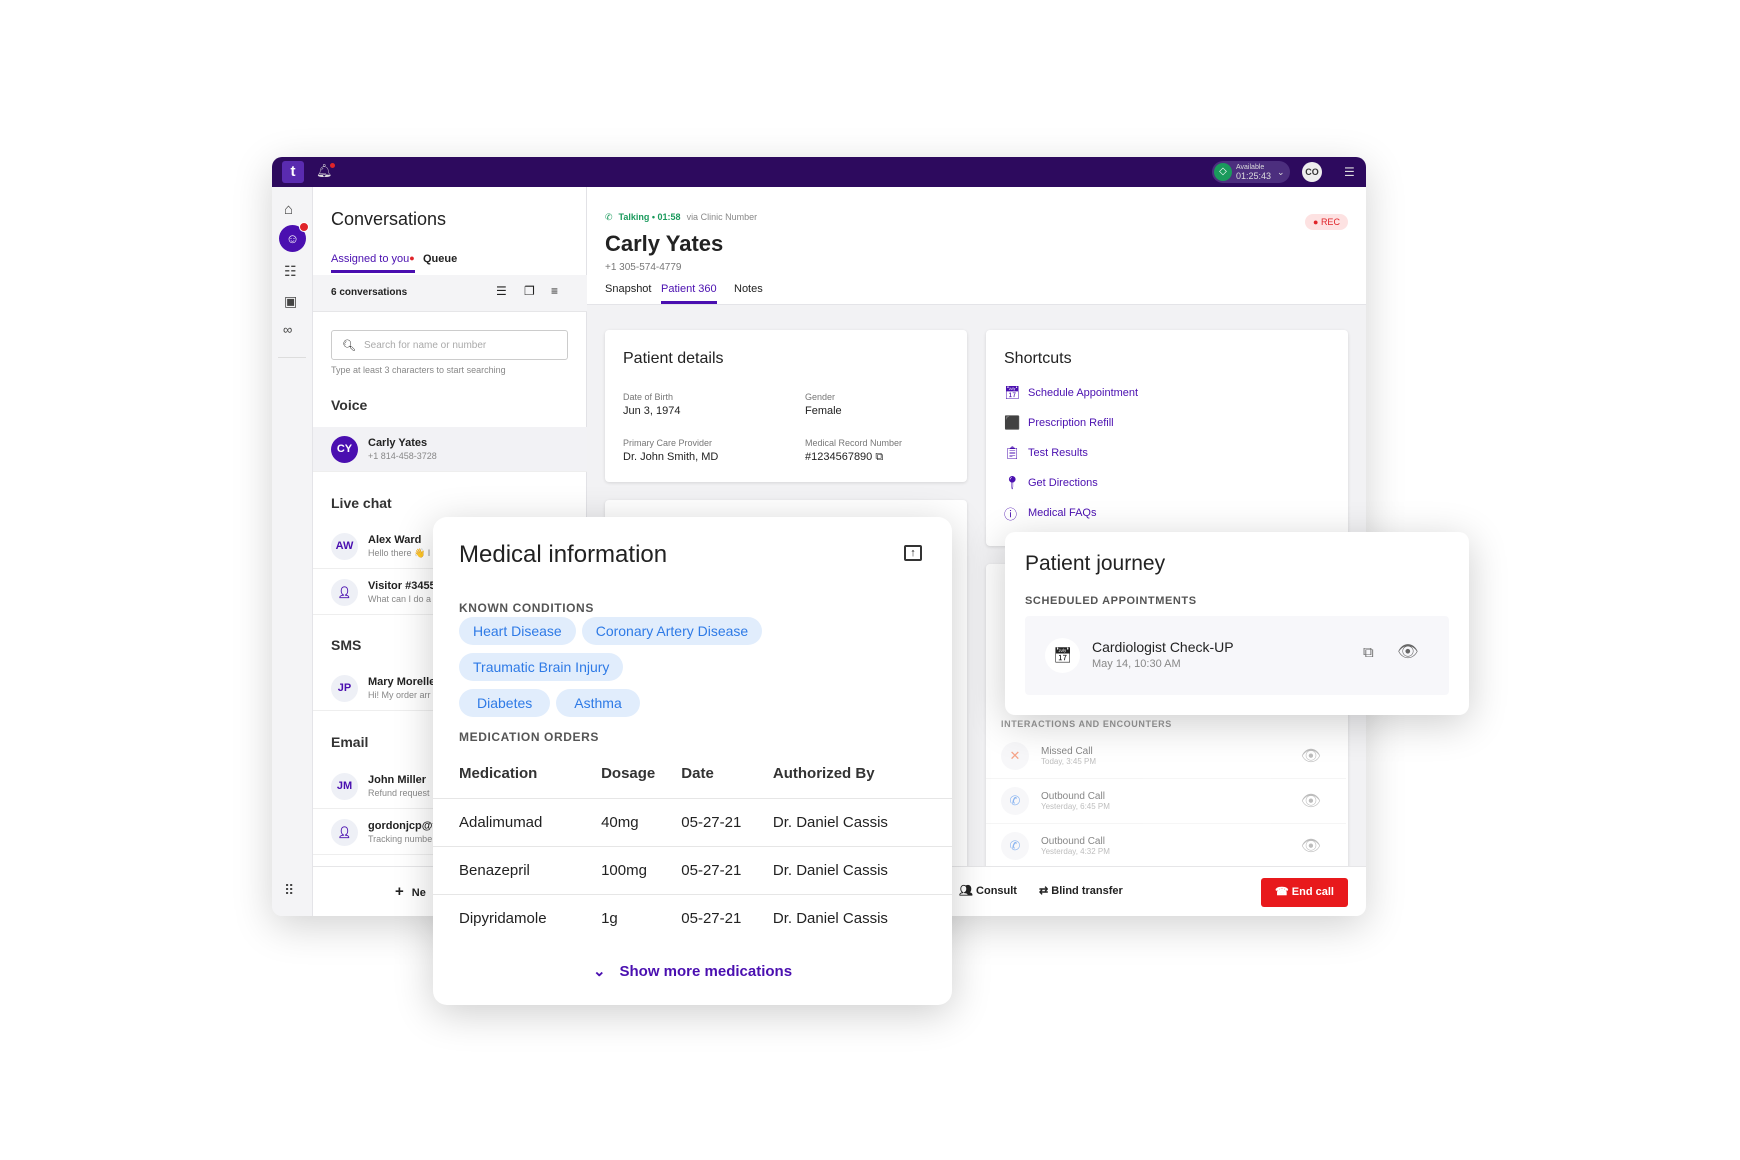  Describe the element at coordinates (346, 645) in the screenshot. I see `group-sms: SMS` at that location.